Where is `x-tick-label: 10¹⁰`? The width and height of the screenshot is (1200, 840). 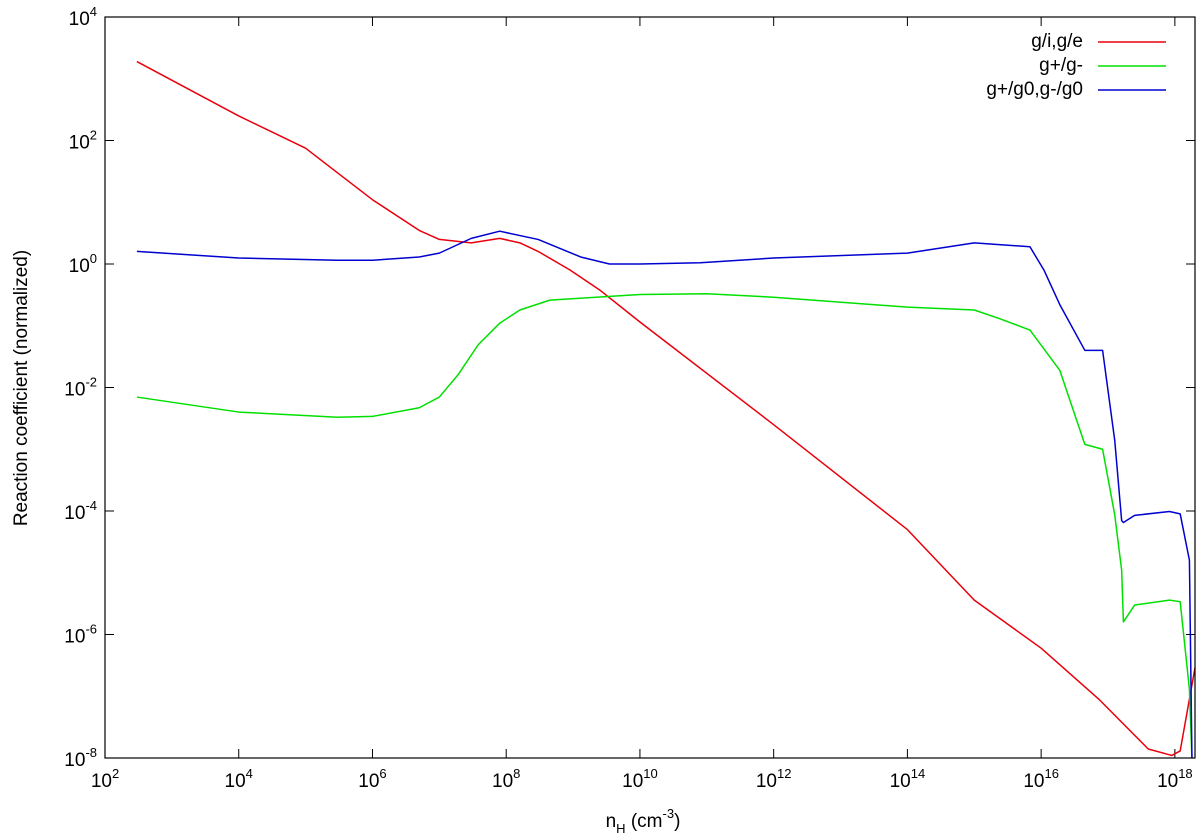
x-tick-label: 10¹⁰ is located at coordinates (640, 779).